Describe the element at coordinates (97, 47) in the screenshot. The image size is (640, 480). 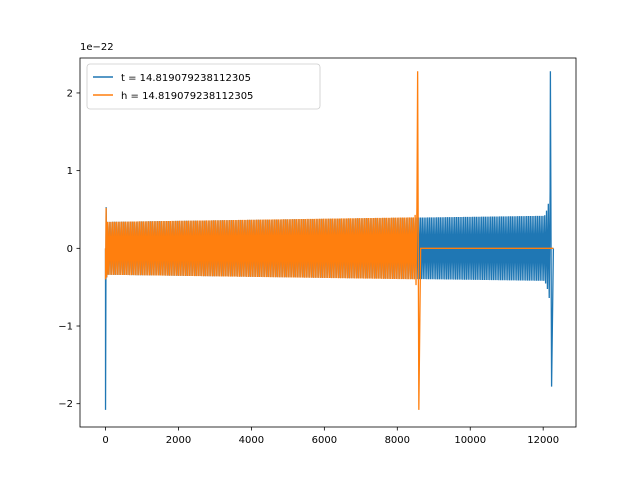
I see `y-offset-label: 1e−22` at that location.